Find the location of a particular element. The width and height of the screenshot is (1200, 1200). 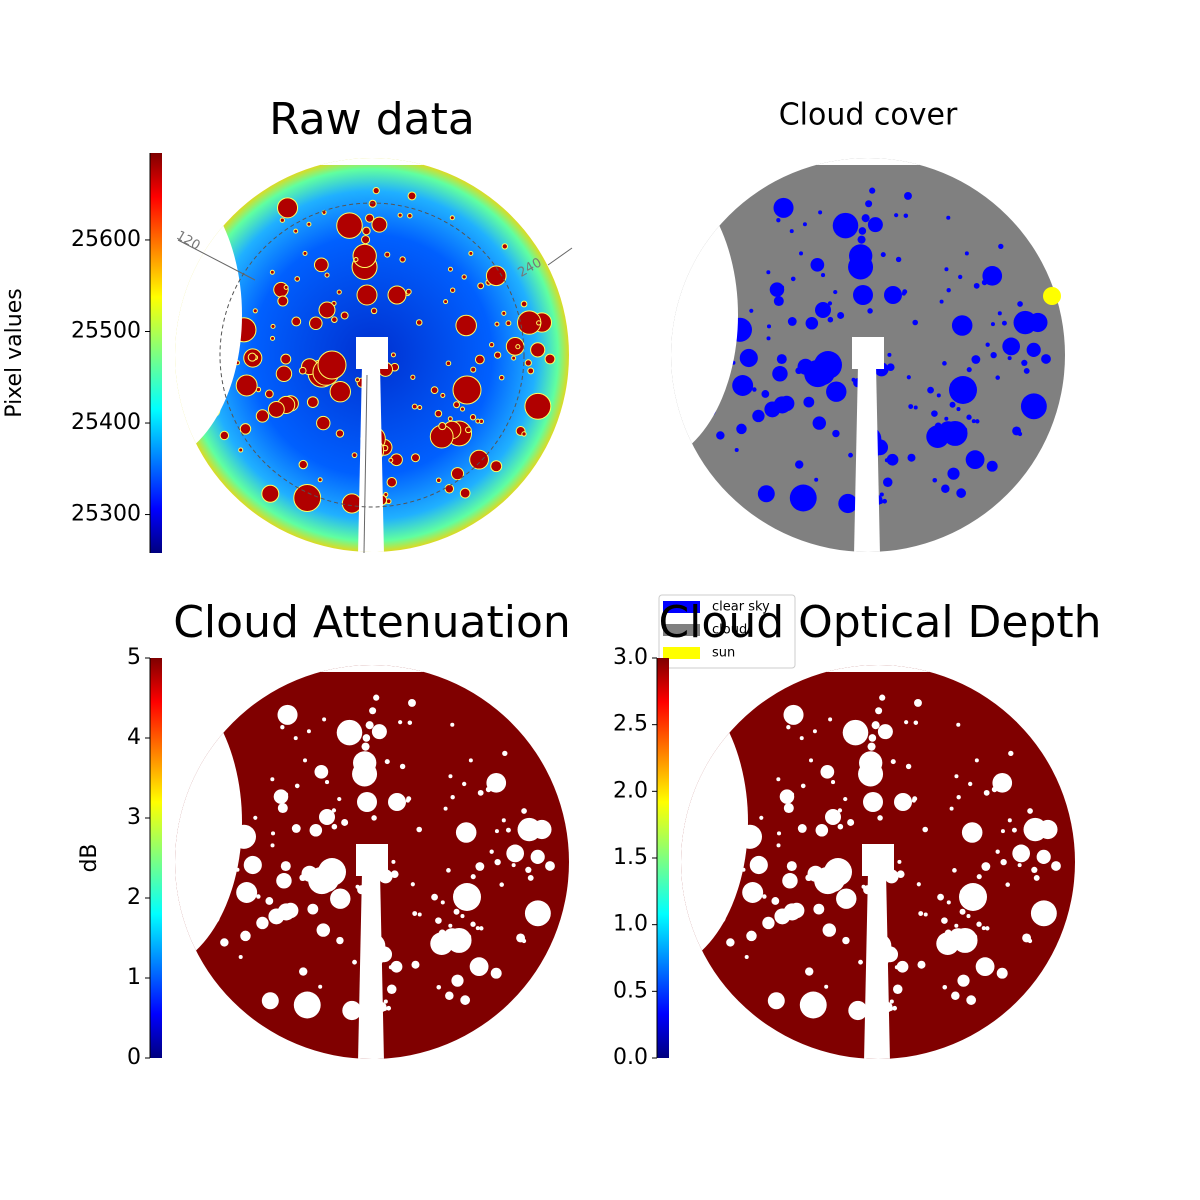

colorbar-tick-label: 25300 is located at coordinates (106, 514).